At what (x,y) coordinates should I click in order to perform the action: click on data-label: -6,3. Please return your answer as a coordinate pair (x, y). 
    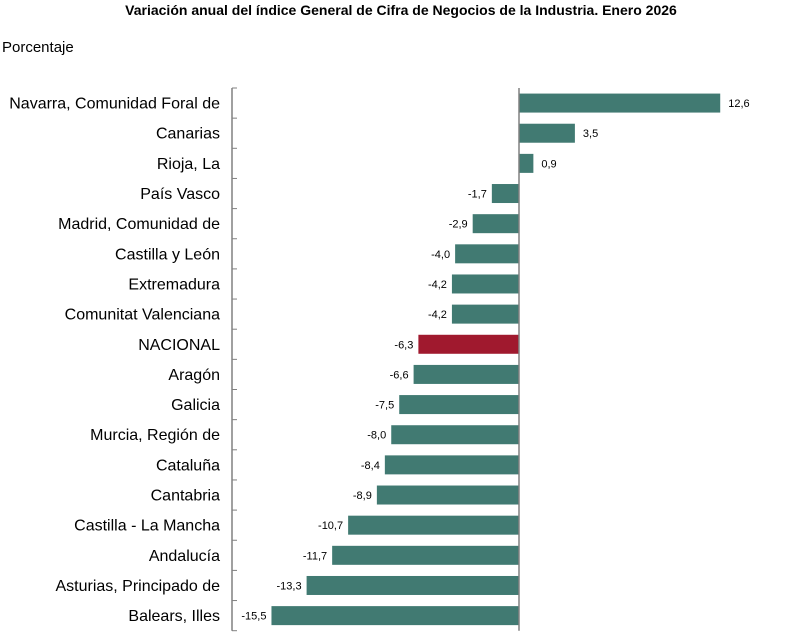
    Looking at the image, I should click on (403, 345).